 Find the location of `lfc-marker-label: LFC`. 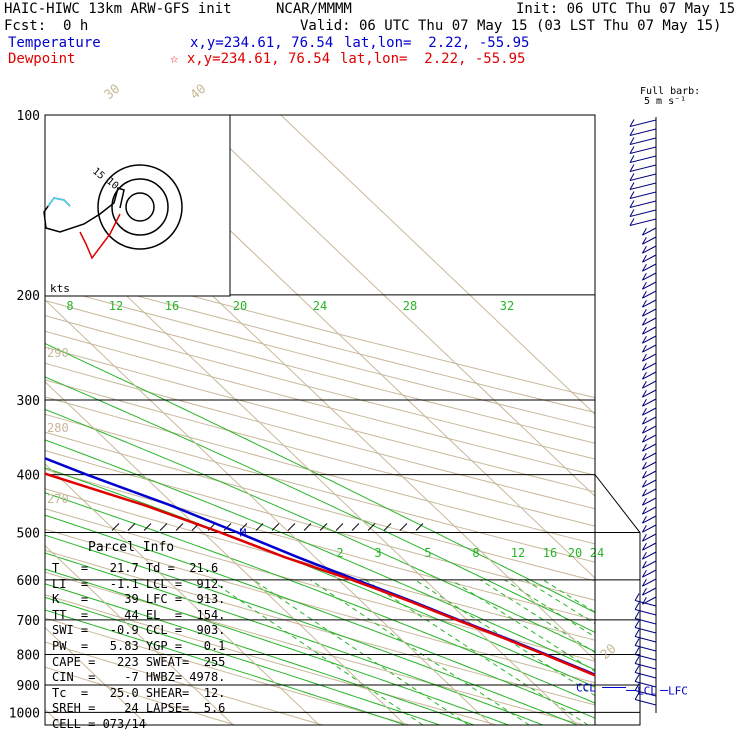

lfc-marker-label: LFC is located at coordinates (678, 690).